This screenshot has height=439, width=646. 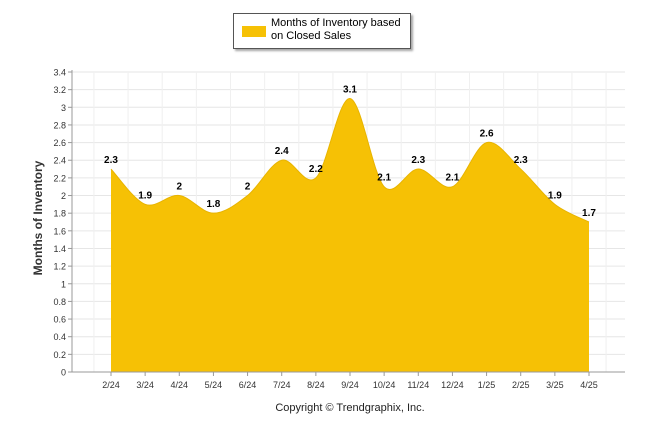 What do you see at coordinates (63, 373) in the screenshot?
I see `y-tick-label: 0` at bounding box center [63, 373].